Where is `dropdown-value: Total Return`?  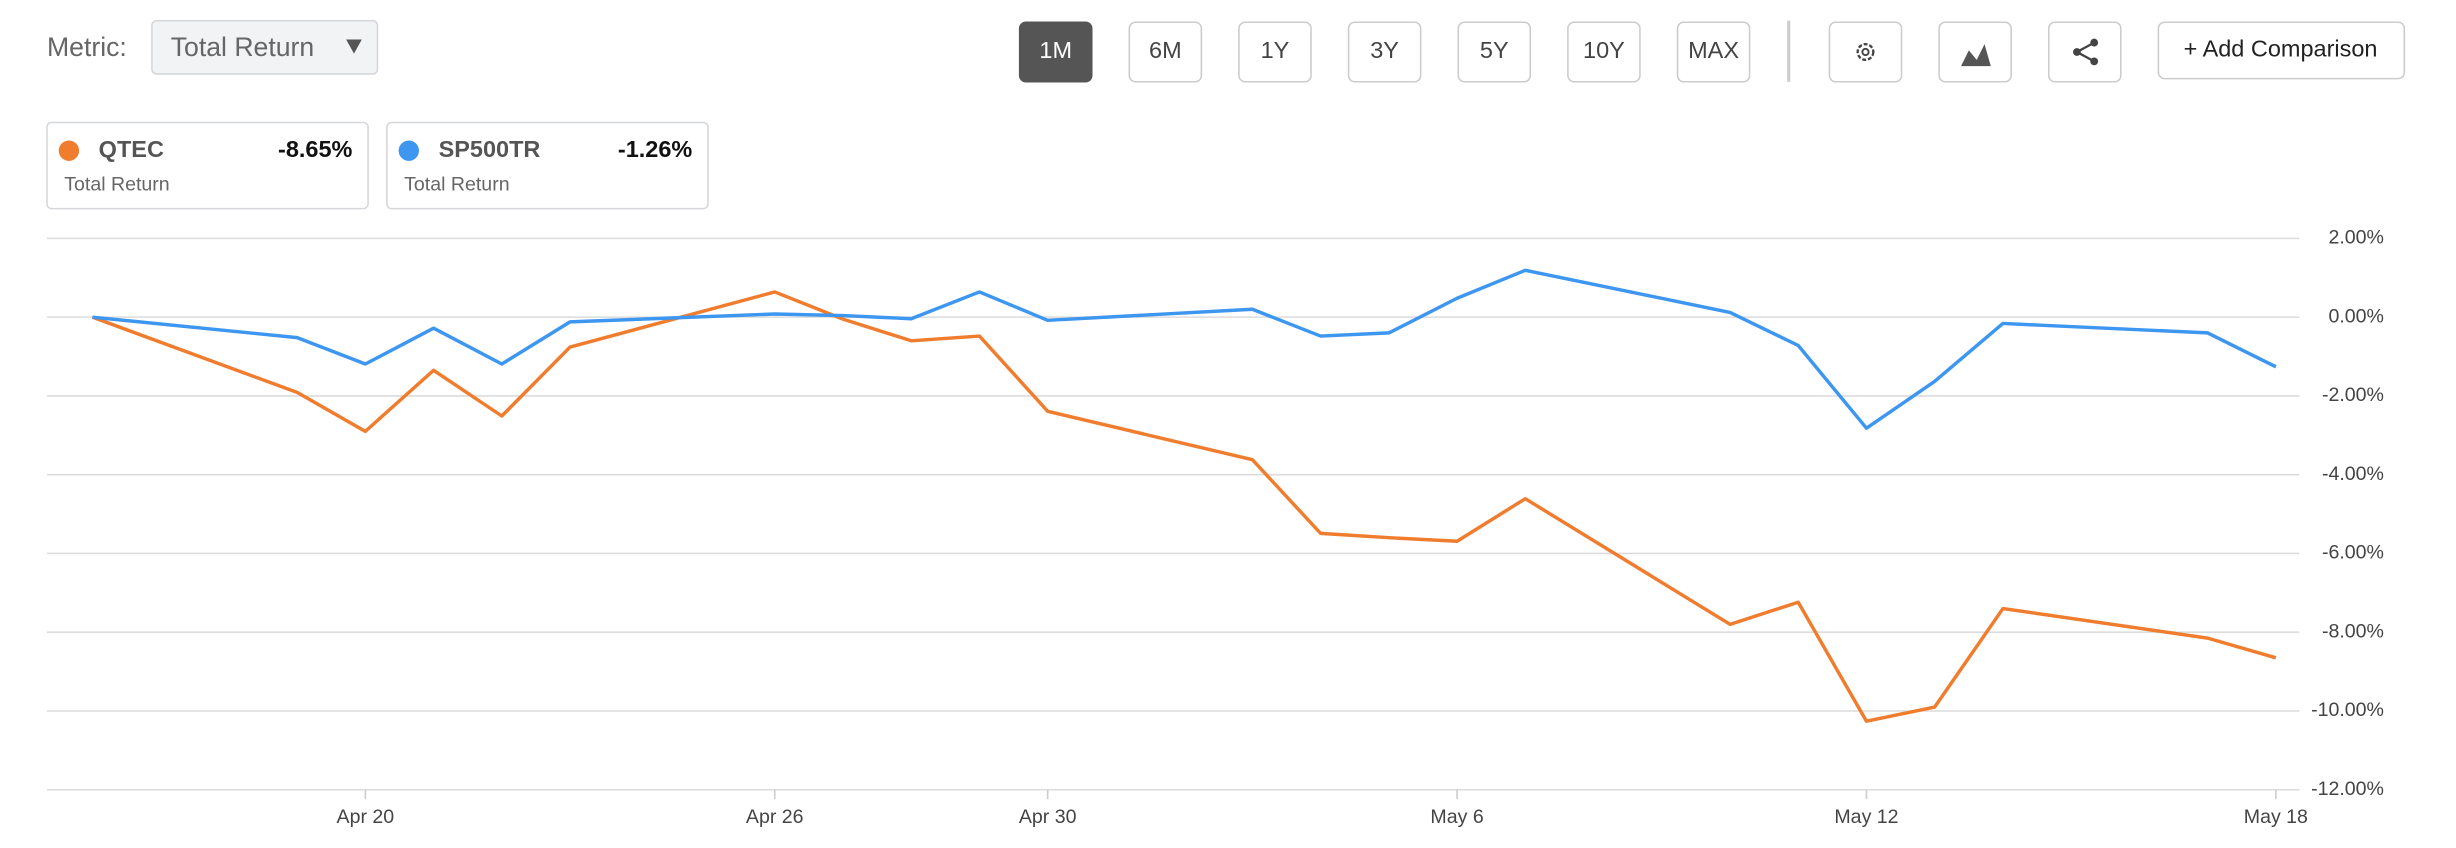
dropdown-value: Total Return is located at coordinates (242, 47).